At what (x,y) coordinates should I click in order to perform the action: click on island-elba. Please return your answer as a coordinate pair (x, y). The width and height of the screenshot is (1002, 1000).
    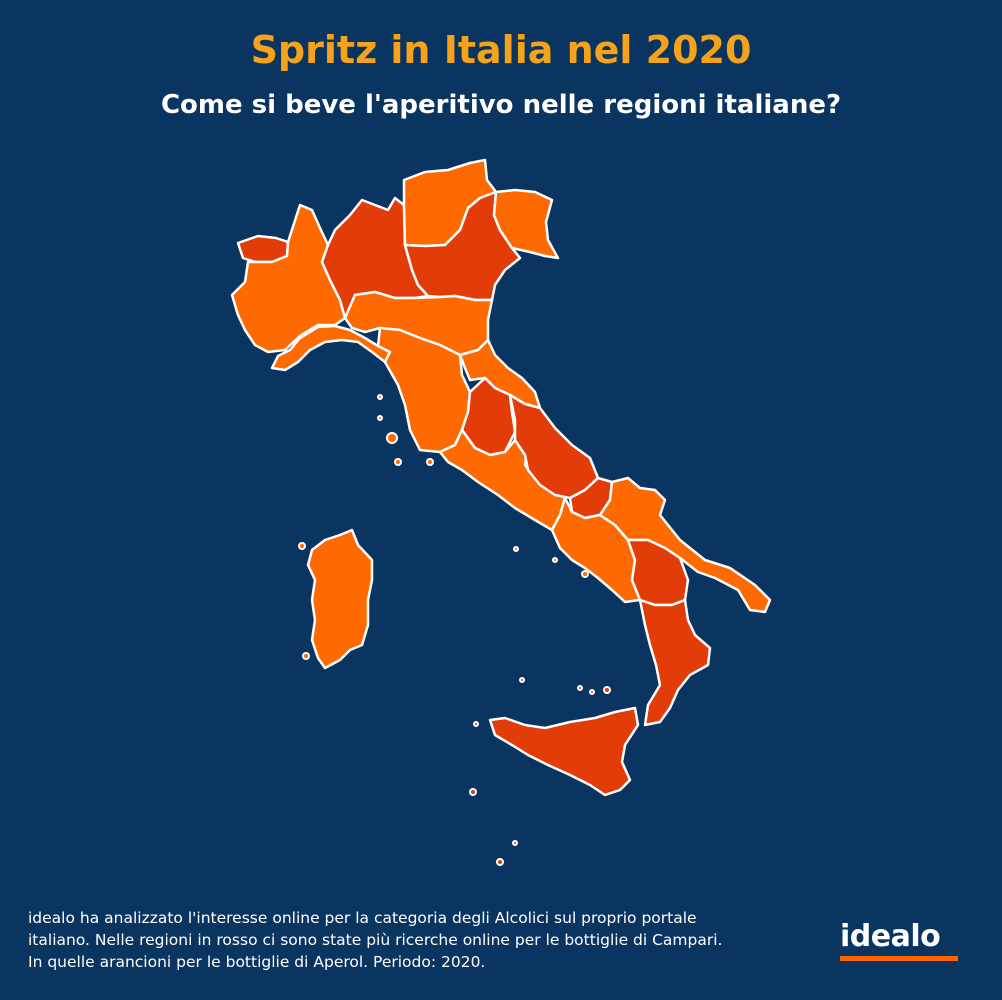
    Looking at the image, I should click on (392, 438).